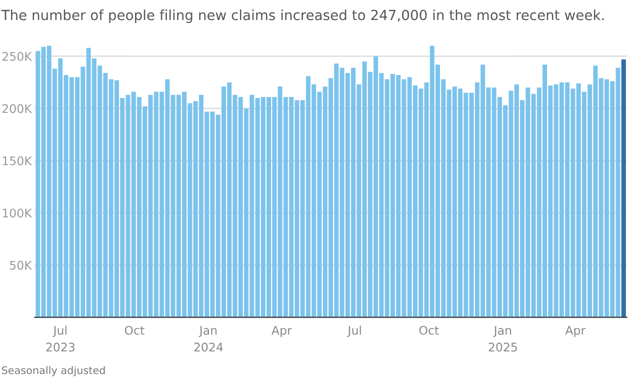 Image resolution: width=630 pixels, height=380 pixels. What do you see at coordinates (17, 56) in the screenshot?
I see `y-tick-label: 250K` at bounding box center [17, 56].